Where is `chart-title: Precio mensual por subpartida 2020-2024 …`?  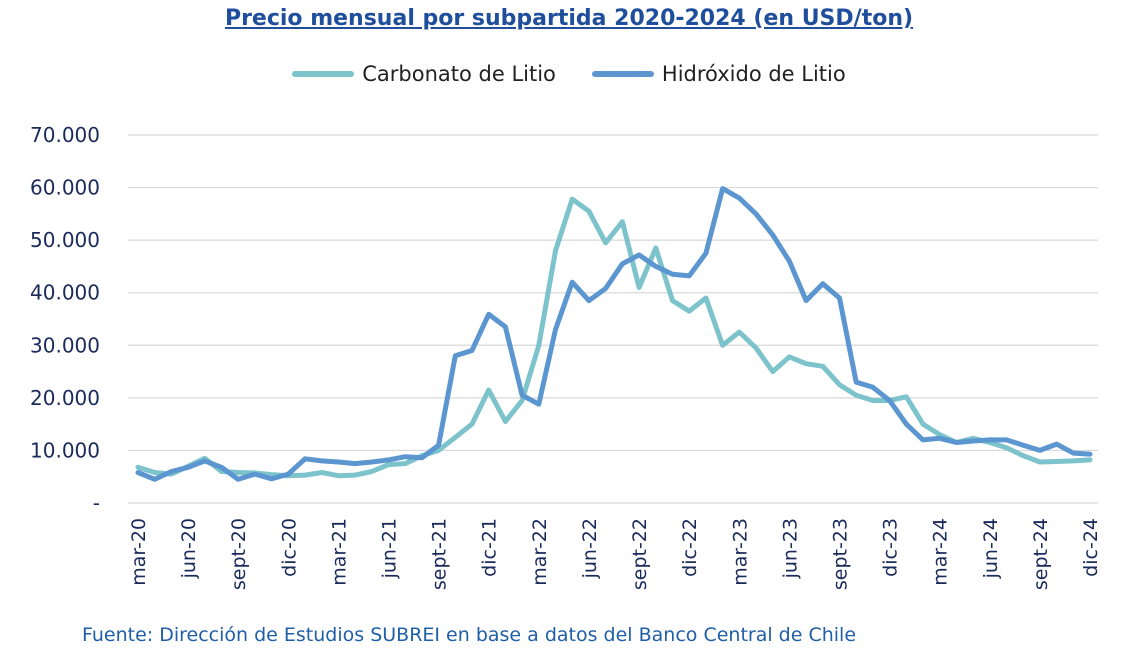 chart-title: Precio mensual por subpartida 2020-2024 … is located at coordinates (569, 18).